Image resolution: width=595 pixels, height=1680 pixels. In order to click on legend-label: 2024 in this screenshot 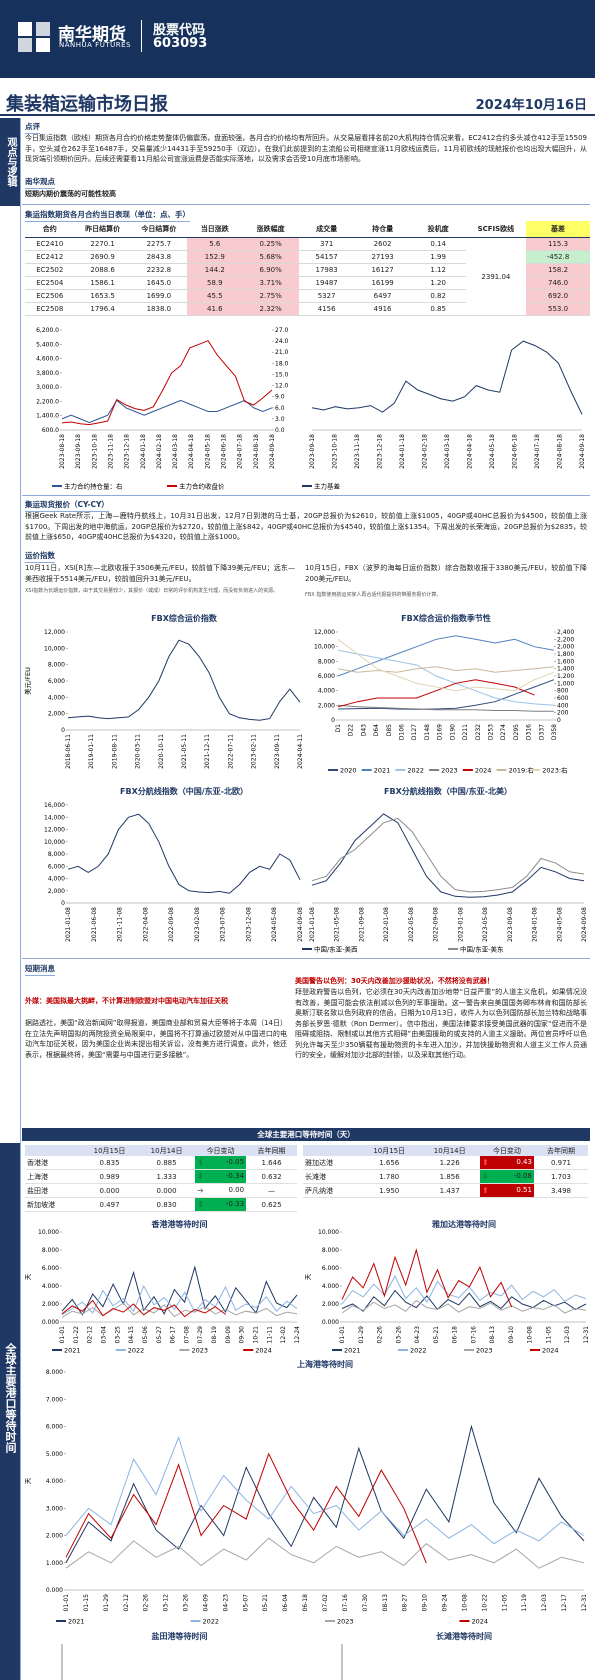, I will do `click(263, 1351)`.